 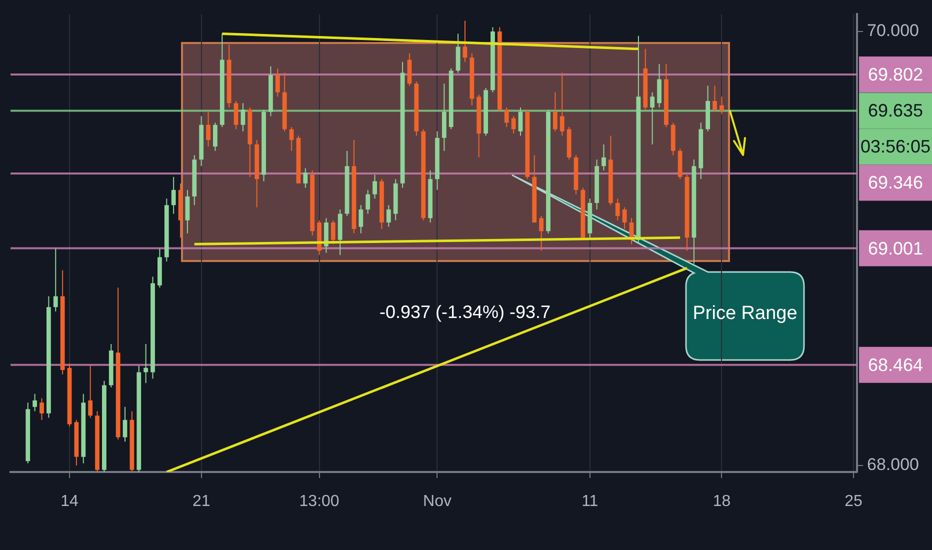 What do you see at coordinates (319, 501) in the screenshot?
I see `x-tick-label: 13:00` at bounding box center [319, 501].